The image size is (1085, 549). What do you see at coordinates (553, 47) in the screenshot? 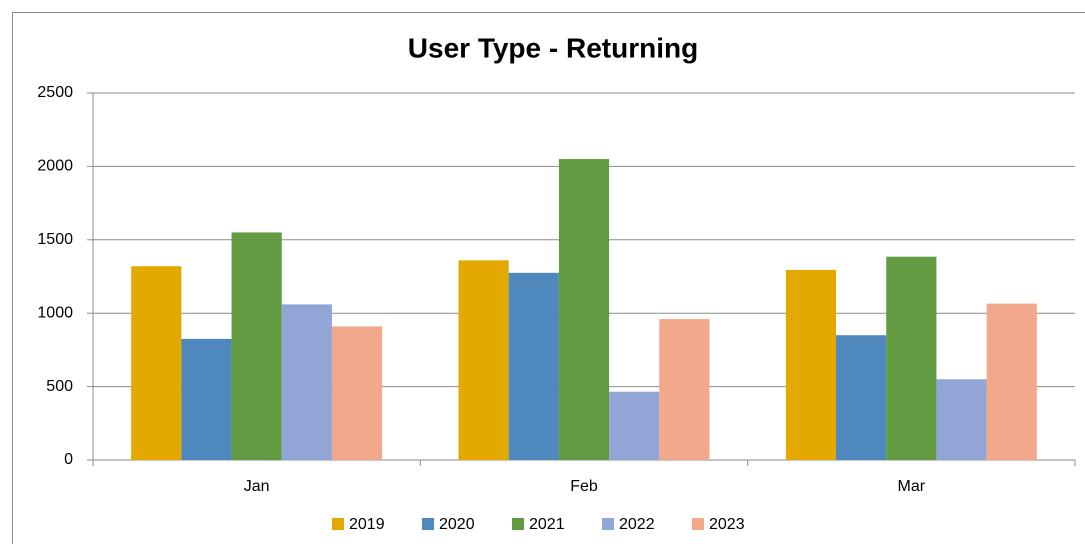
I see `chart-title: User Type - Returning` at bounding box center [553, 47].